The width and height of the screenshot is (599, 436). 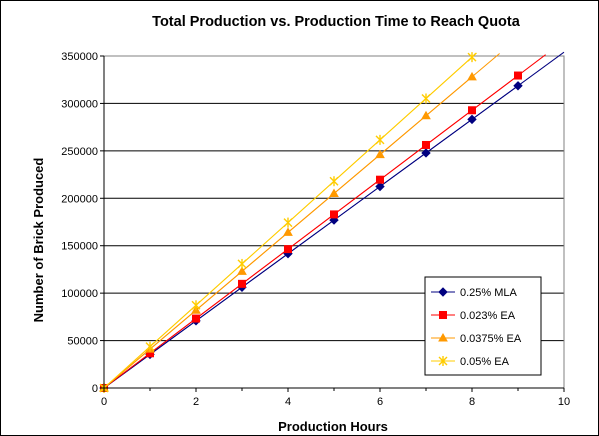 I want to click on y-tick-label: 50000, so click(x=82, y=342).